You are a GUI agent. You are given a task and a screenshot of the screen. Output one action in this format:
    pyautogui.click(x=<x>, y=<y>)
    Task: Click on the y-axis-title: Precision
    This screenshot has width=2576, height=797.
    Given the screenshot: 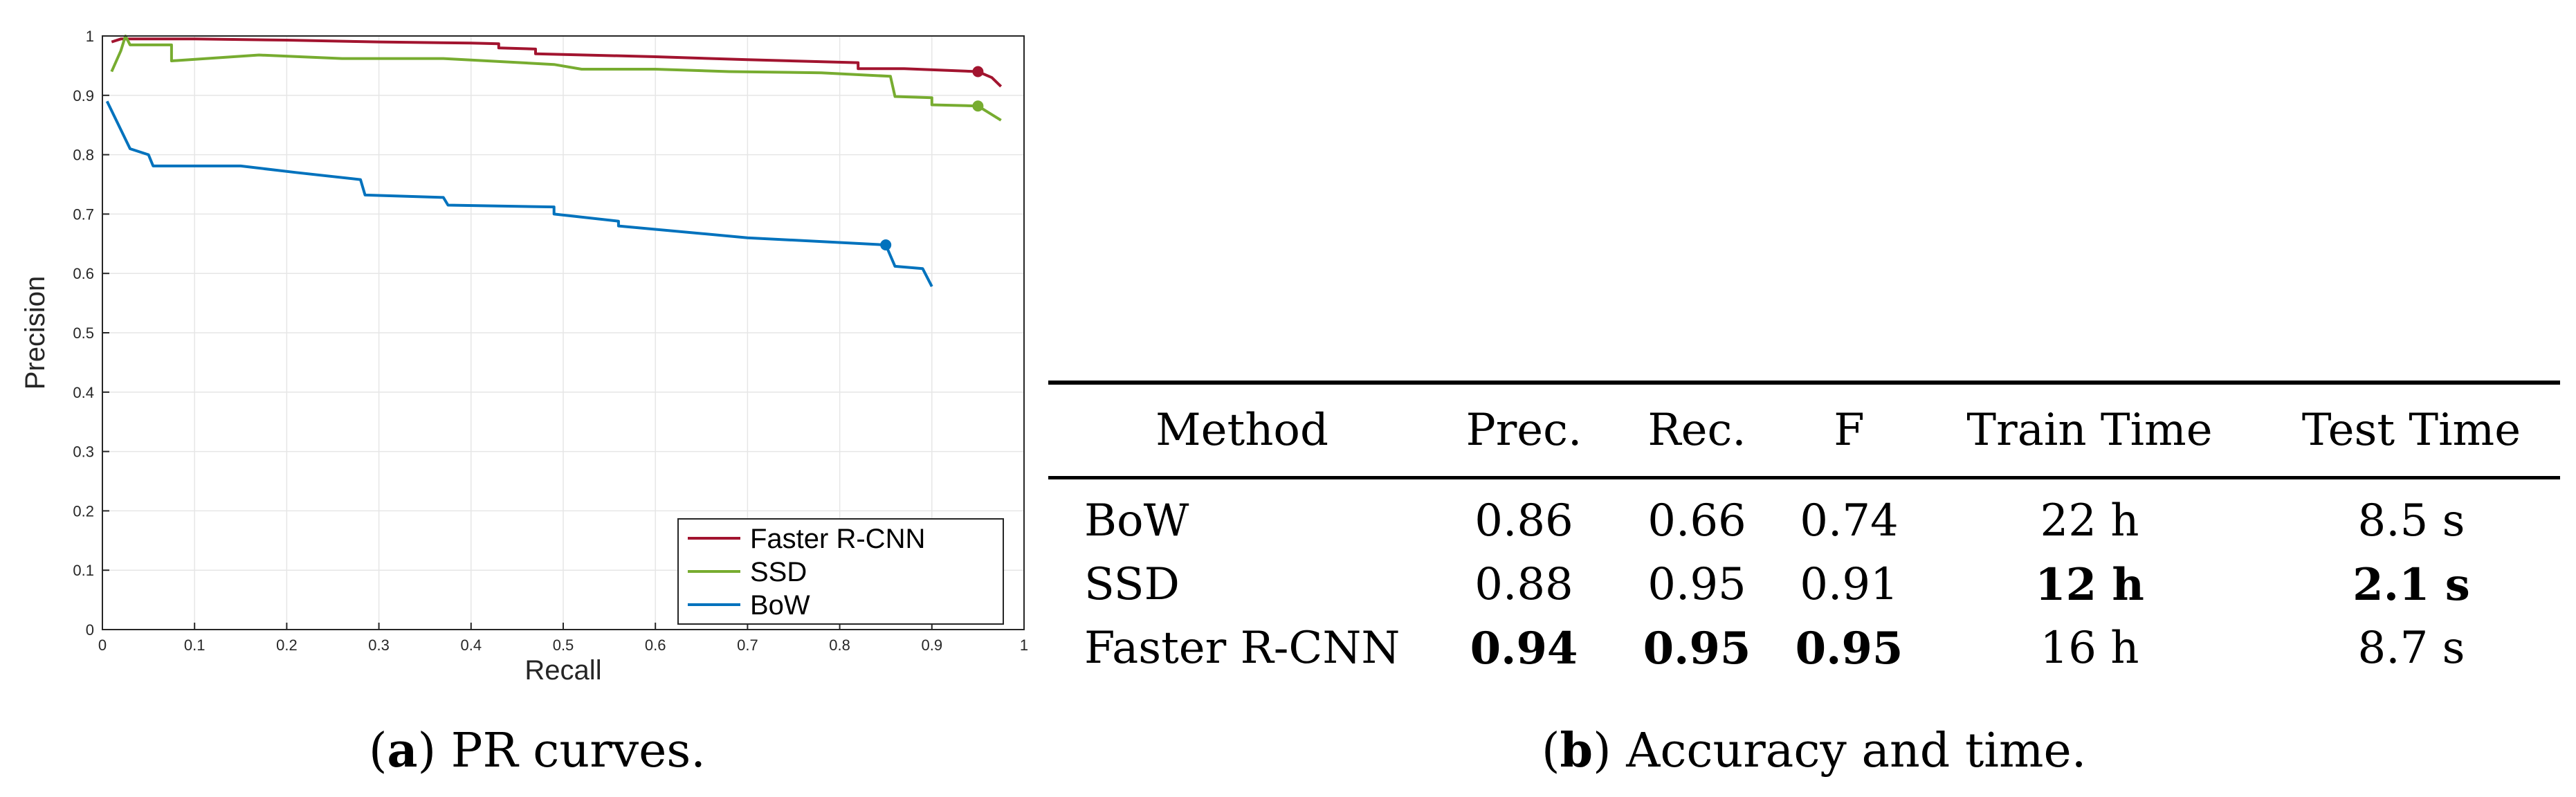 What is the action you would take?
    pyautogui.click(x=35, y=333)
    